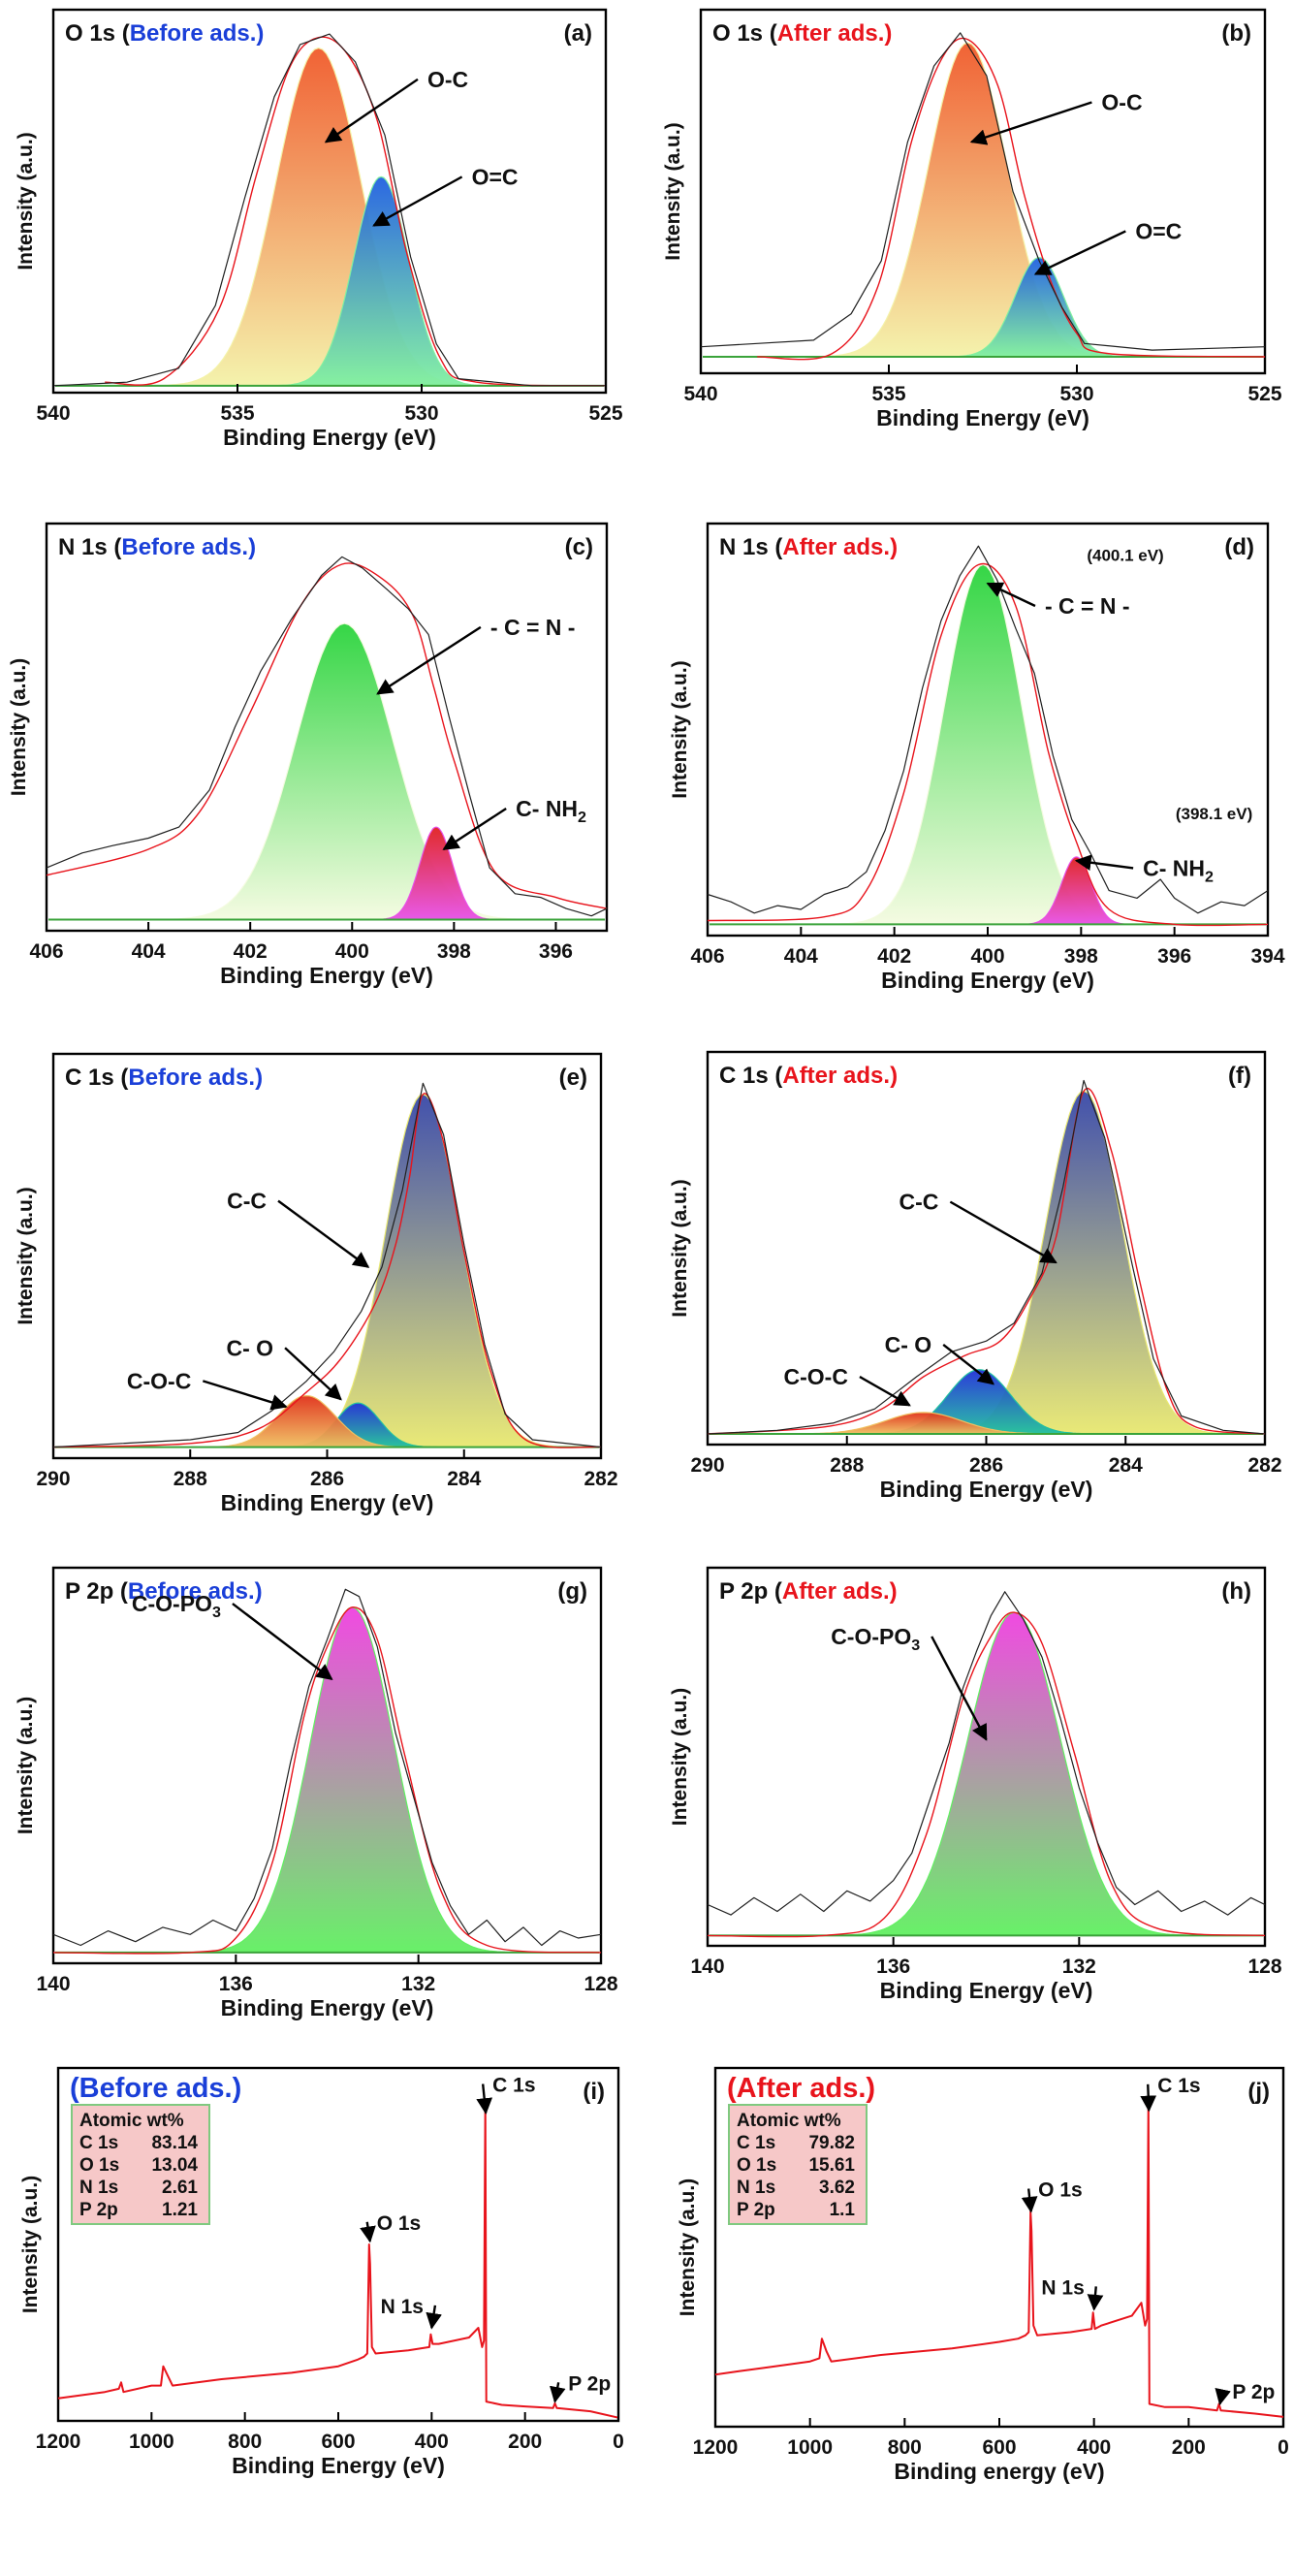 This screenshot has height=2576, width=1294. I want to click on atomic-table-value: 15.61, so click(831, 2165).